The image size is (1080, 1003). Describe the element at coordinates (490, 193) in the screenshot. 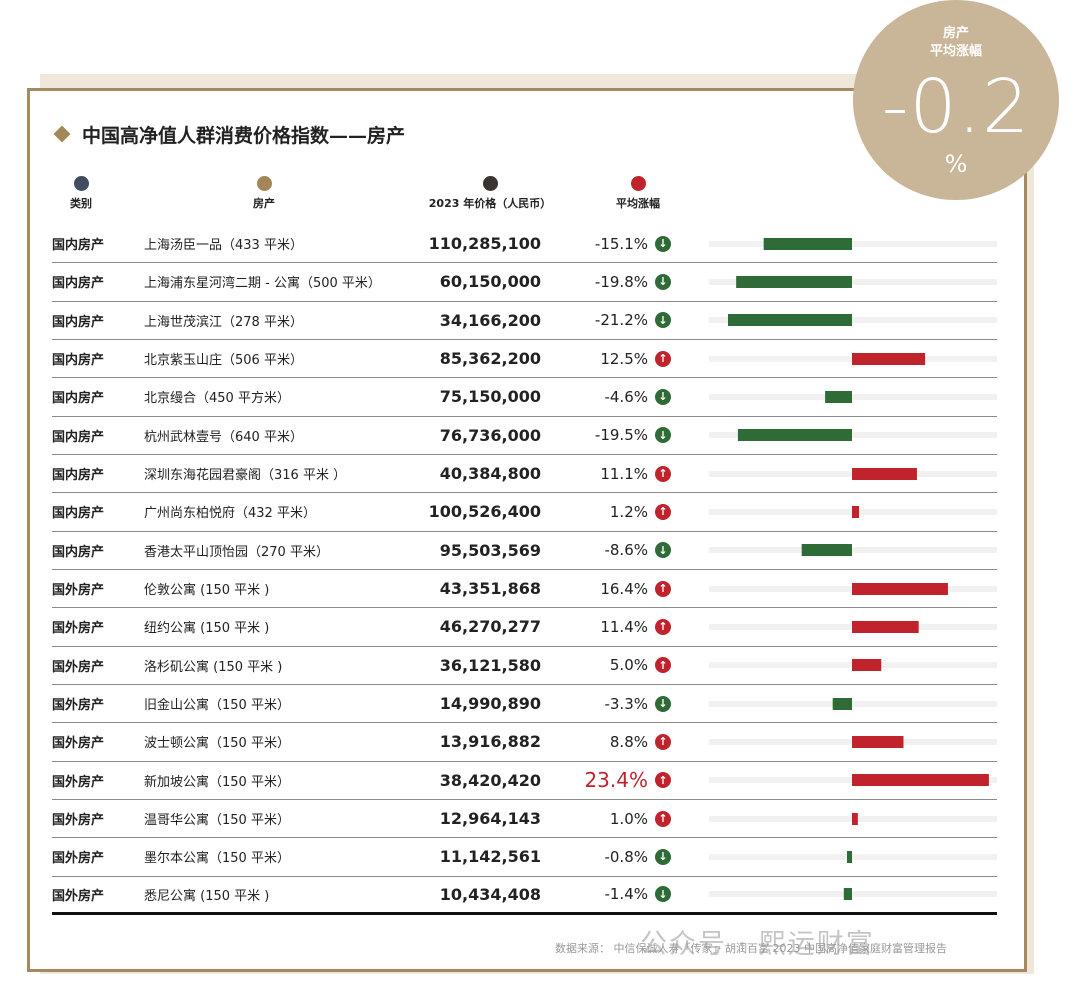

I see `header-price: 2023 年价格（人民币）` at that location.